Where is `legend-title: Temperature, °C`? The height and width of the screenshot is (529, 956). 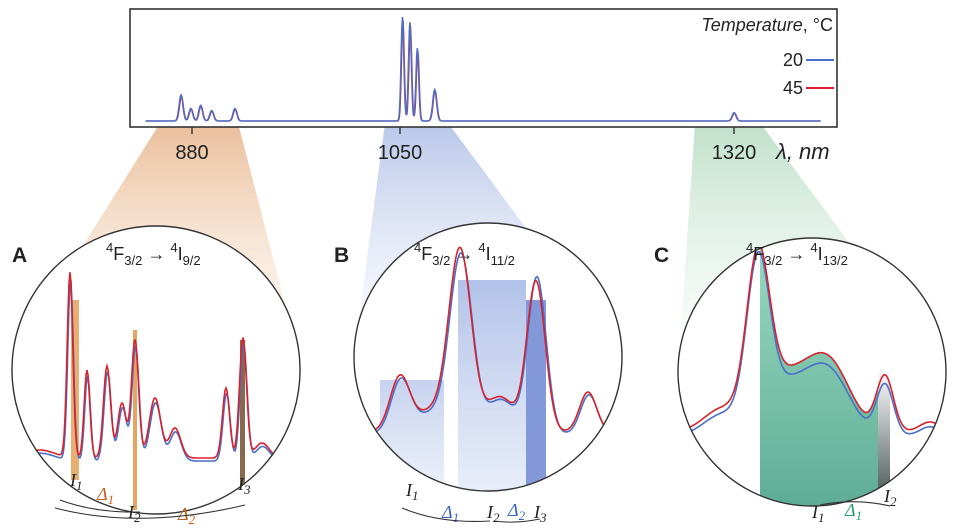
legend-title: Temperature, °C is located at coordinates (767, 25).